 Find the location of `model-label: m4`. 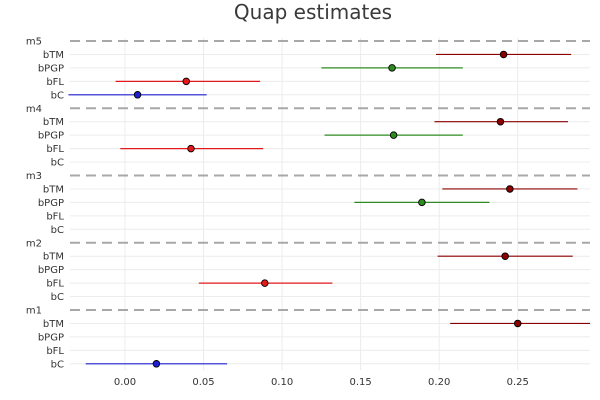

model-label: m4 is located at coordinates (34, 109).